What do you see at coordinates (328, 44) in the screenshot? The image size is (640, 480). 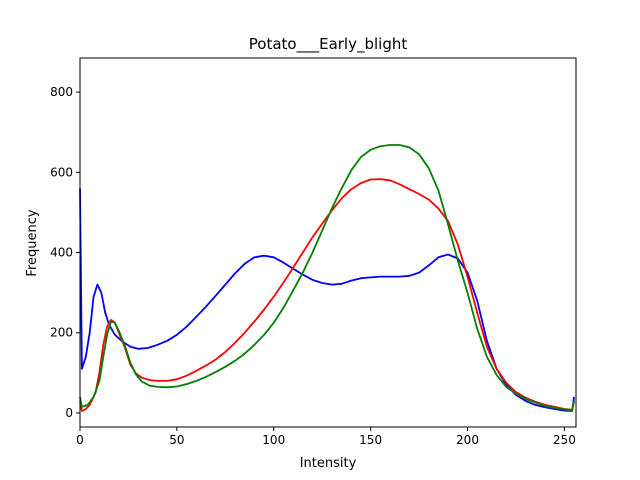 I see `chart-title: Potato___Early_blight` at bounding box center [328, 44].